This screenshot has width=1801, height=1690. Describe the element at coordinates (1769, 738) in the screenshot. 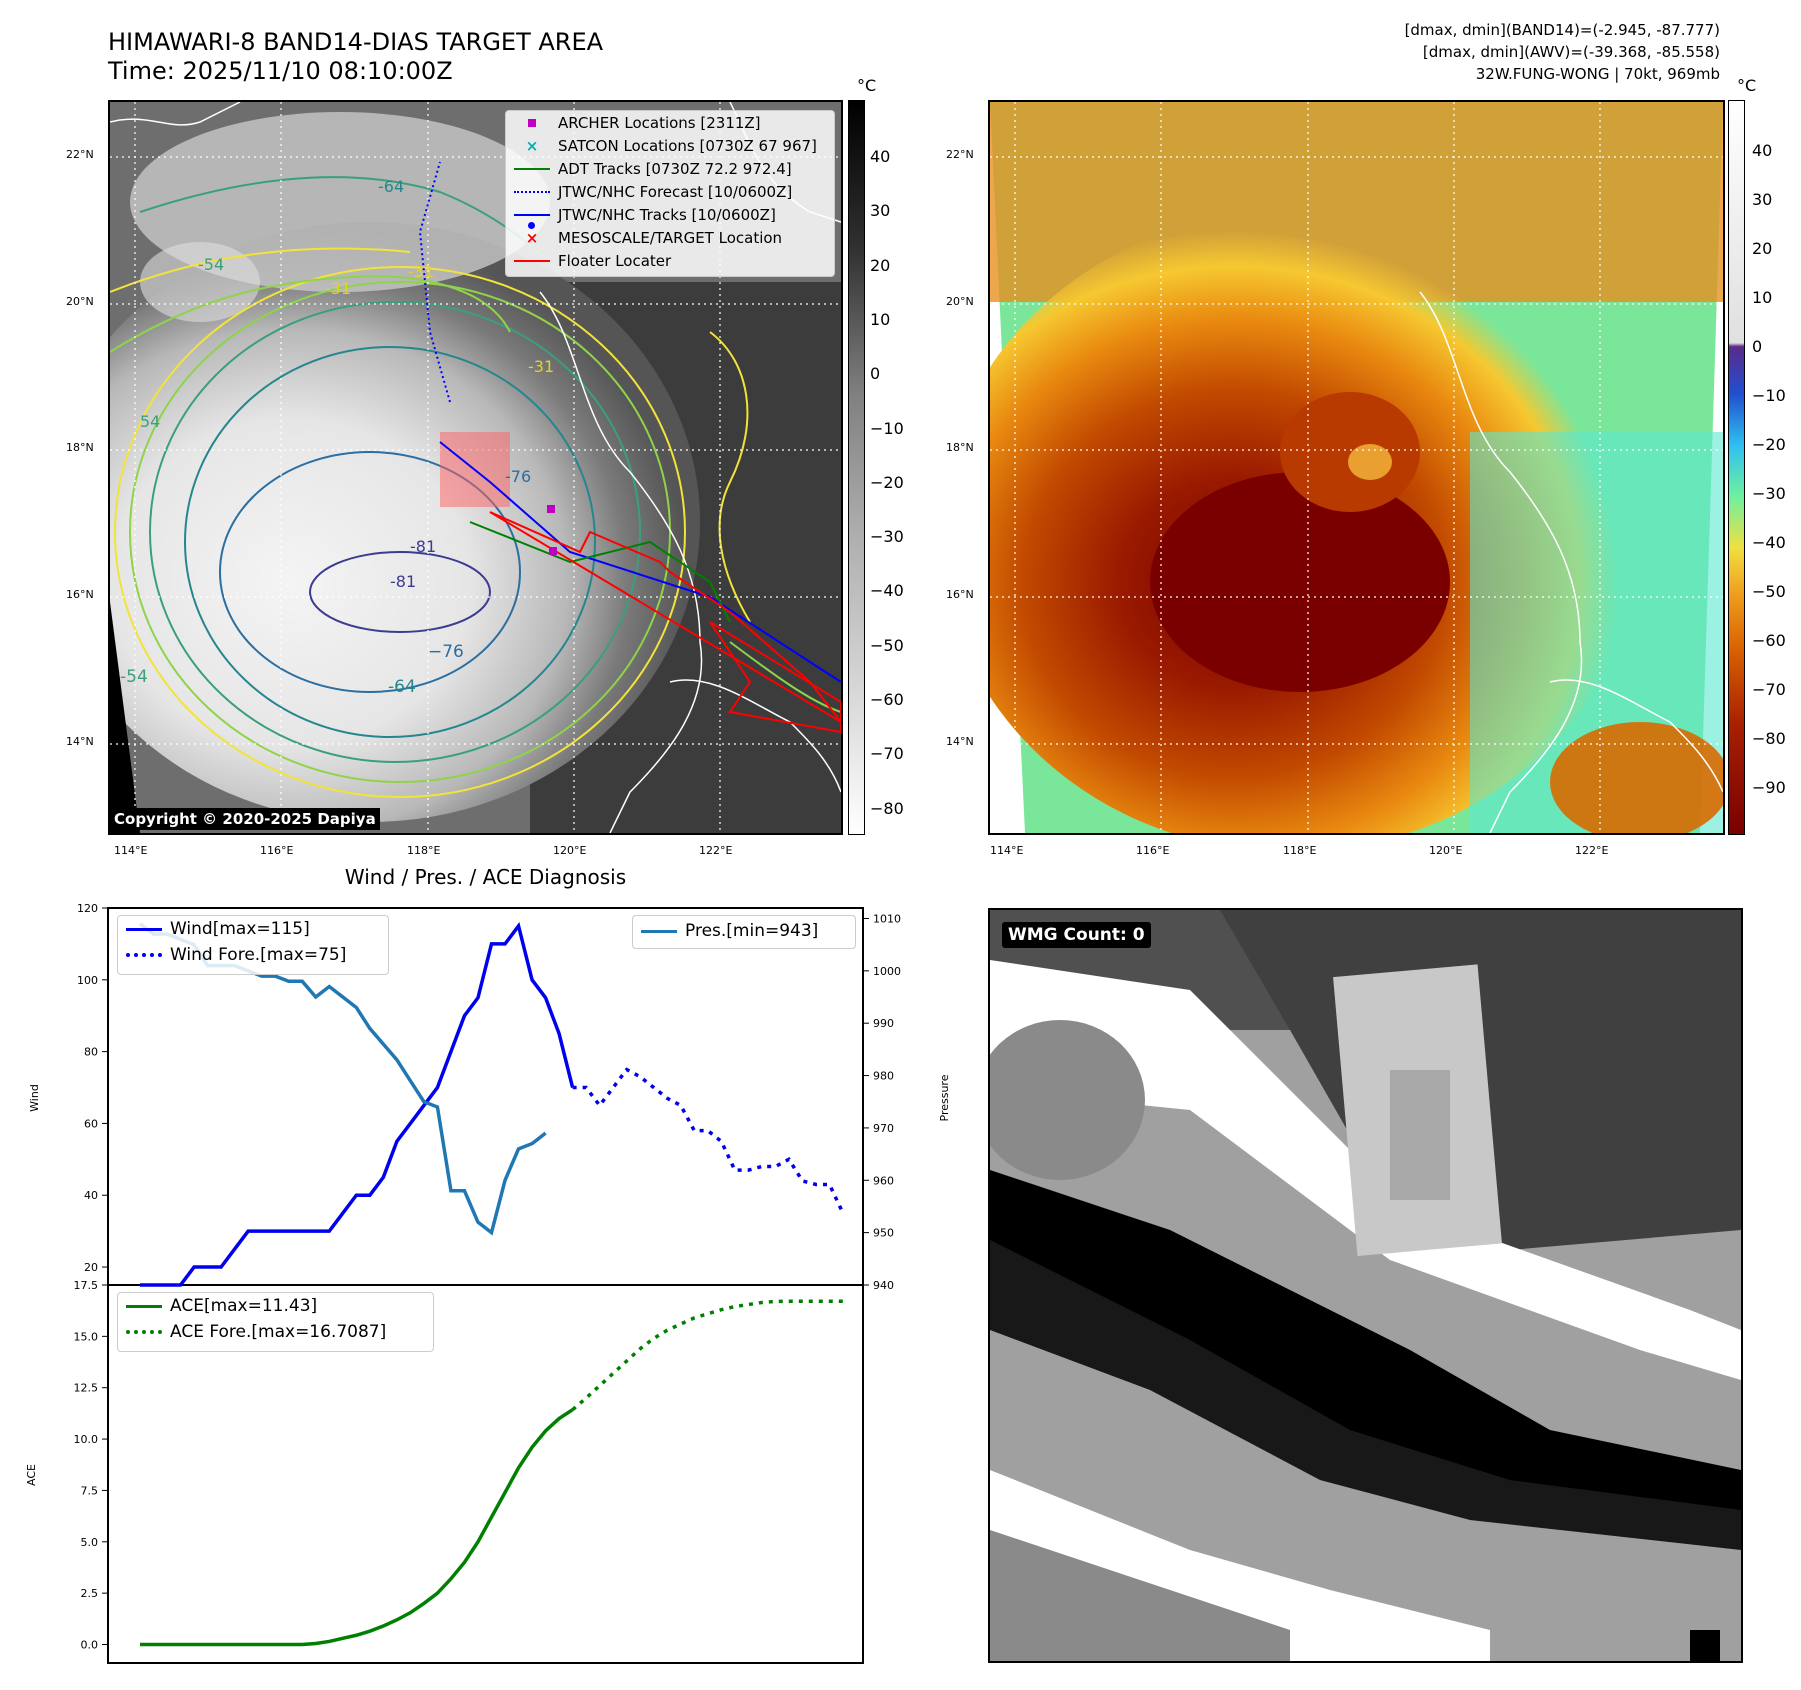

I see `colorbar-tick-label: −80` at that location.